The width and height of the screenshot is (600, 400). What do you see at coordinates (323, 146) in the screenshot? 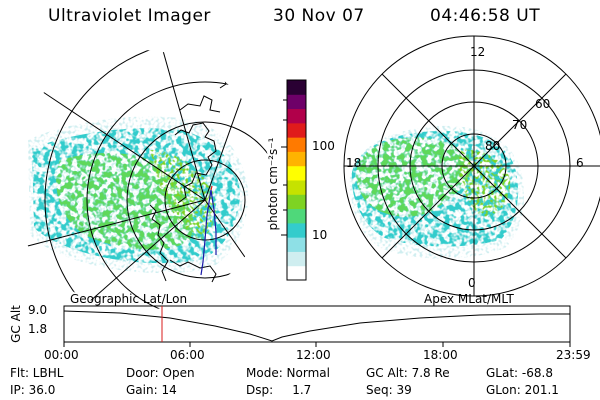
I see `colorbar-tick-100: 100` at bounding box center [323, 146].